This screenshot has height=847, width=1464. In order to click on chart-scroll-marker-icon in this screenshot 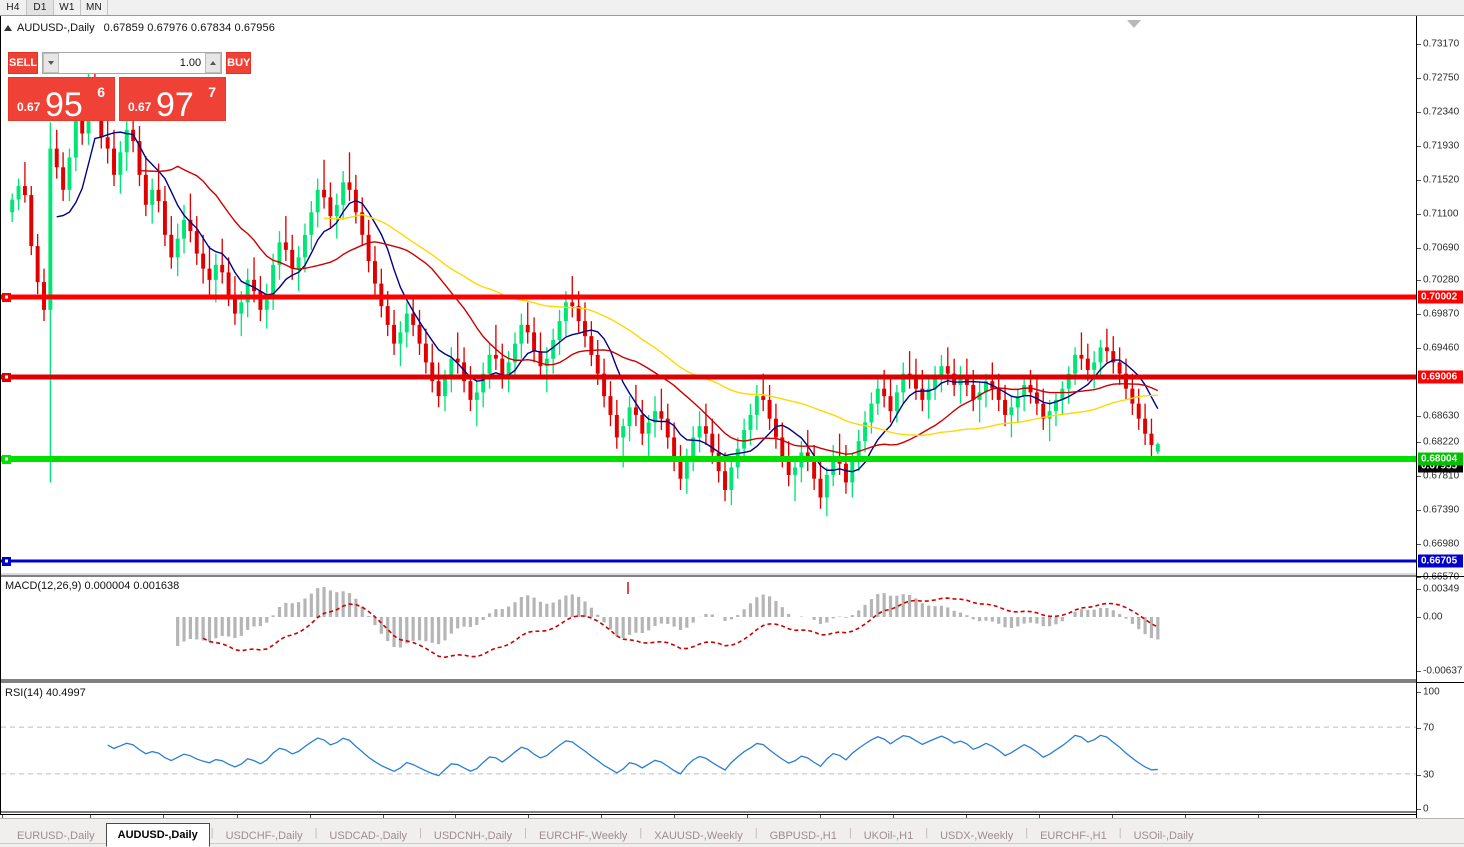, I will do `click(1134, 24)`.